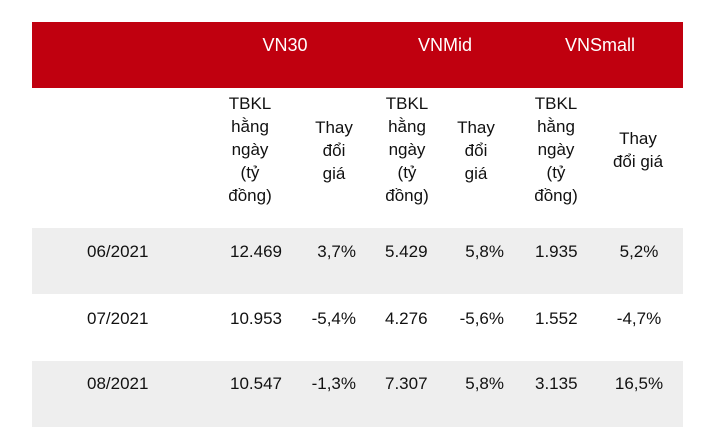 The width and height of the screenshot is (710, 434). Describe the element at coordinates (118, 318) in the screenshot. I see `cell-month: 07/2021` at that location.